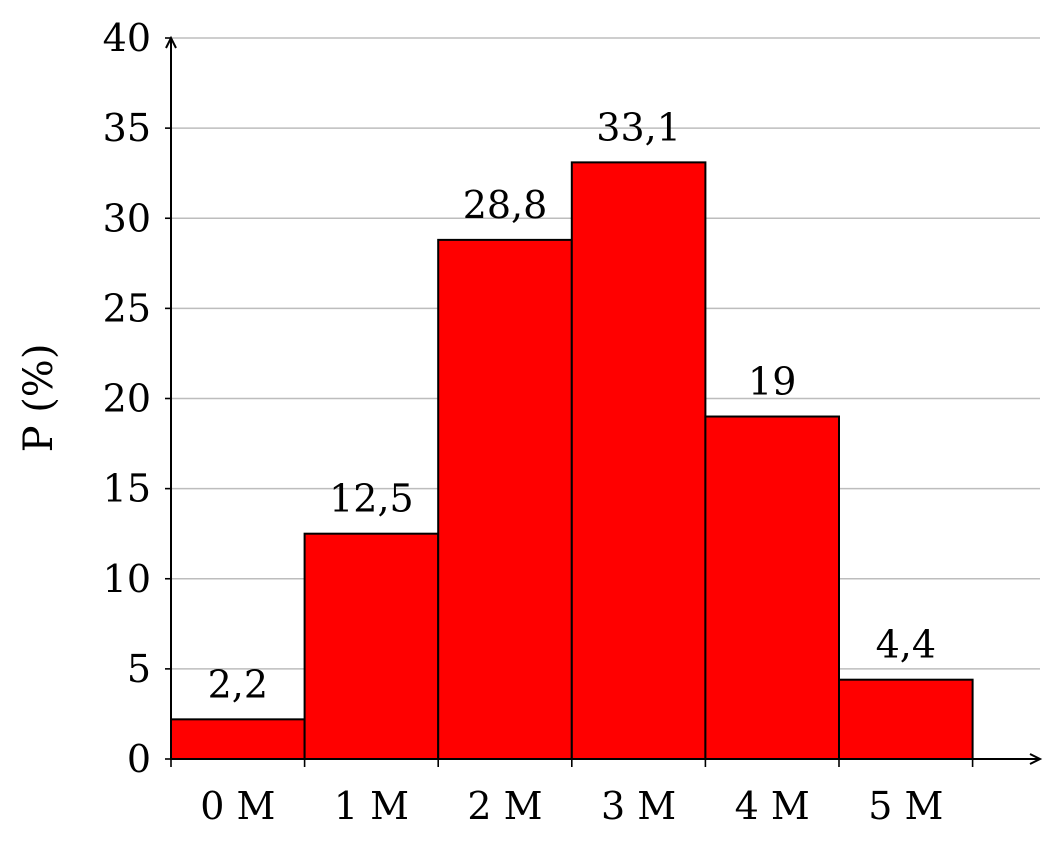 This screenshot has width=1050, height=850. Describe the element at coordinates (39, 398) in the screenshot. I see `y-axis-title: P (%)` at that location.